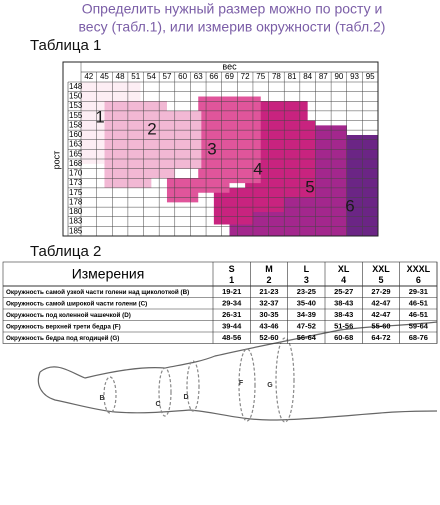 Image resolution: width=440 pixels, height=505 pixels. I want to click on measurement-label: Окружность верхней трети бедра (F), so click(63, 326).